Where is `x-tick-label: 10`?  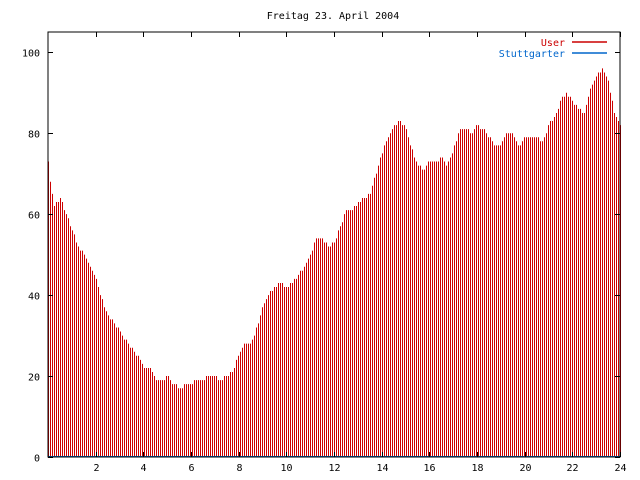
x-tick-label: 10 is located at coordinates (286, 468).